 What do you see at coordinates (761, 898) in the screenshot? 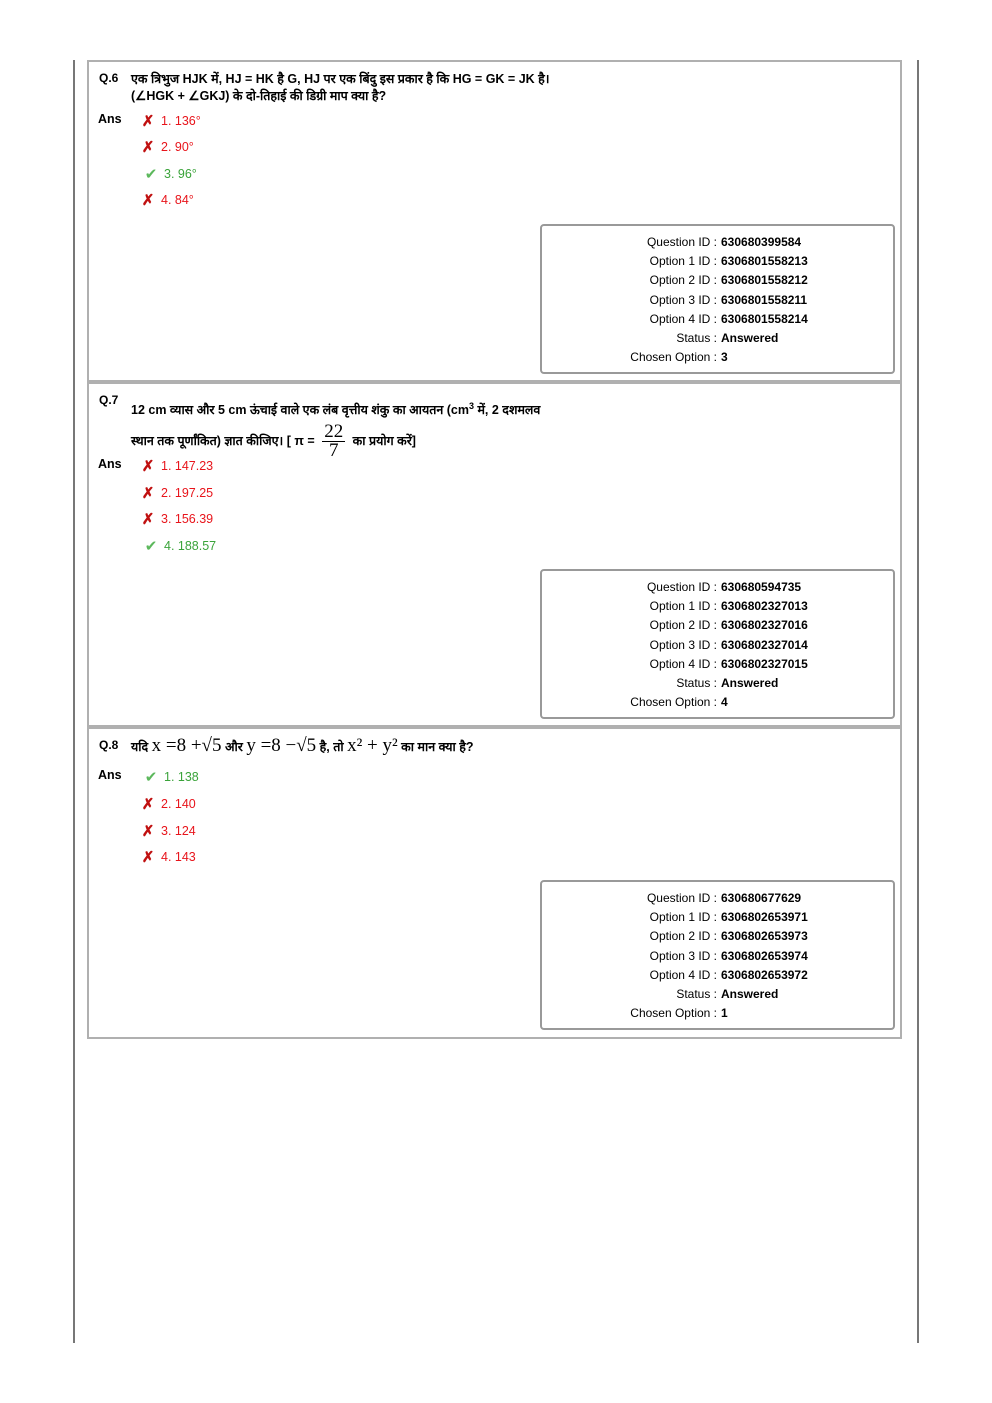
I see `info-value: 630680677629` at bounding box center [761, 898].